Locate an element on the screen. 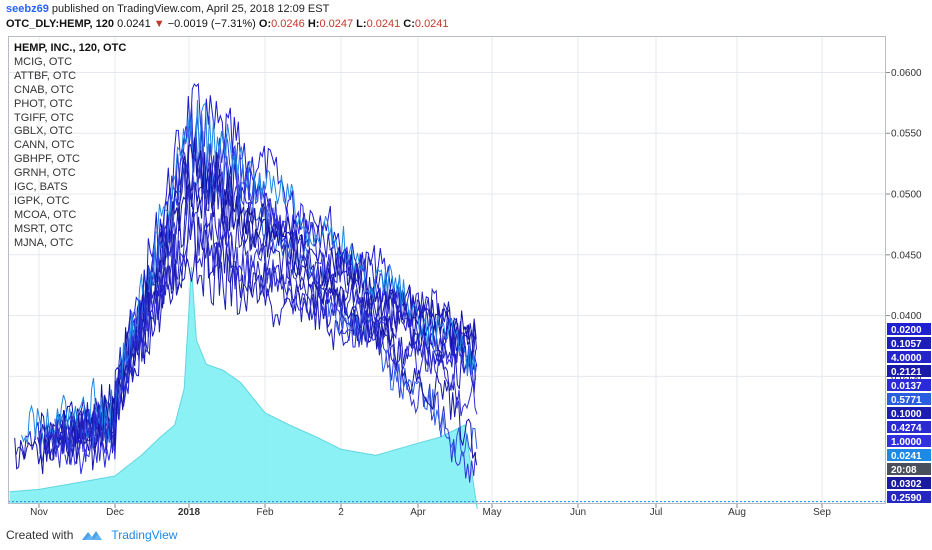  y-tick-label: 0.0400 is located at coordinates (906, 316).